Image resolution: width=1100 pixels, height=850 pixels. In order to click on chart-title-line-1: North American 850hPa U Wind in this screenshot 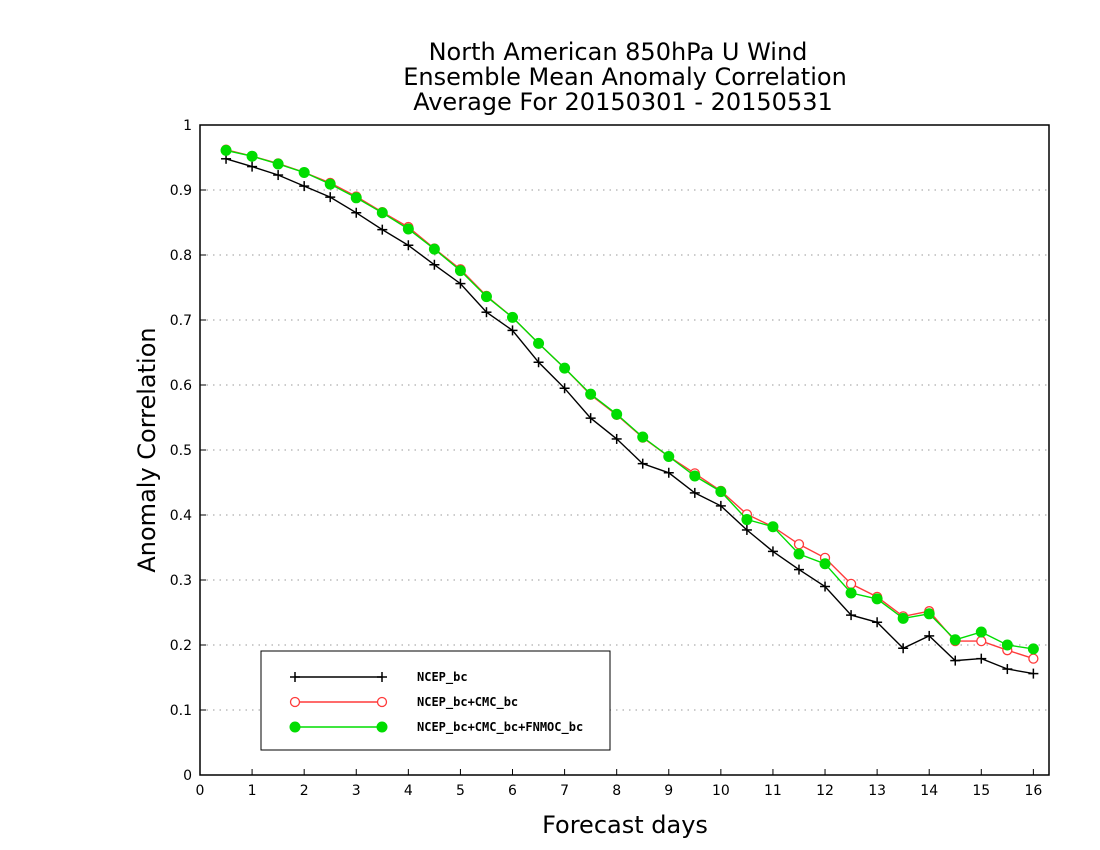, I will do `click(618, 52)`.